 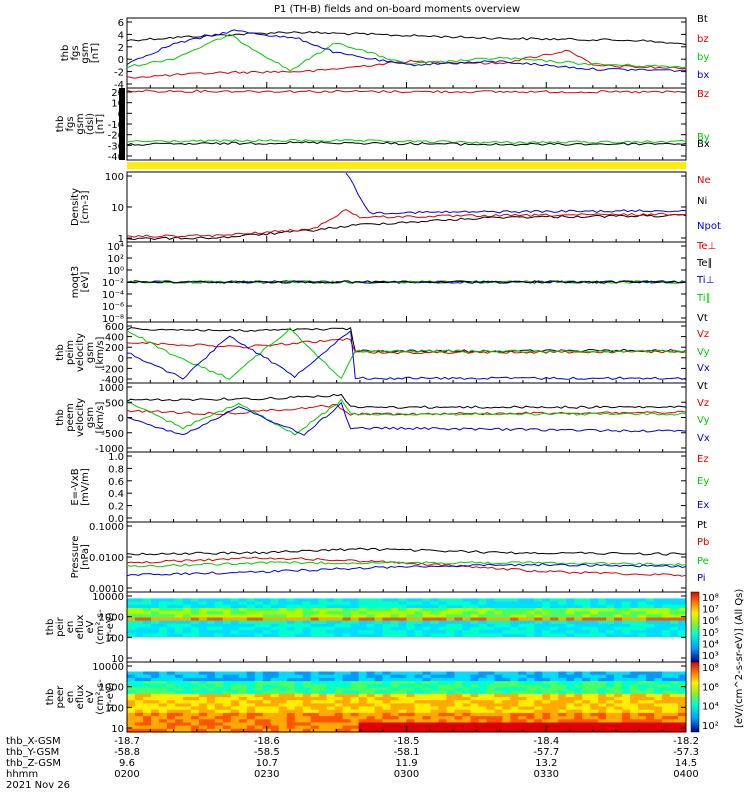 What do you see at coordinates (112, 380) in the screenshot?
I see `y-tick-label: -400` at bounding box center [112, 380].